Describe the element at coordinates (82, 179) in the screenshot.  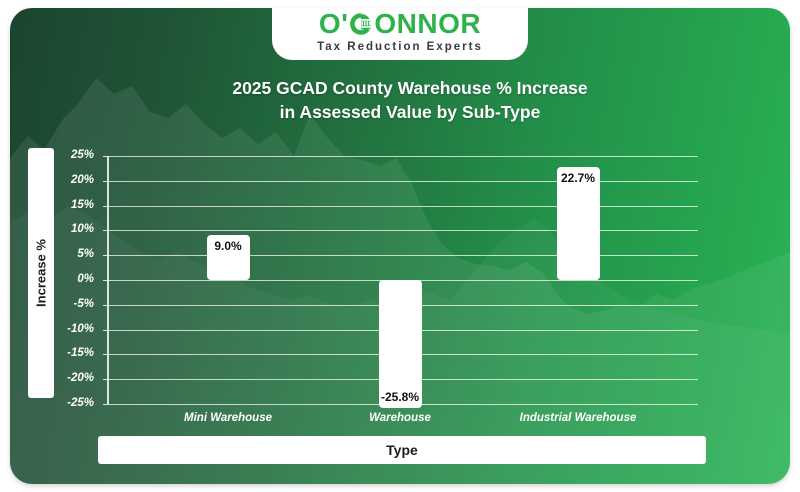
I see `y-axis-tick-label: 20%` at that location.